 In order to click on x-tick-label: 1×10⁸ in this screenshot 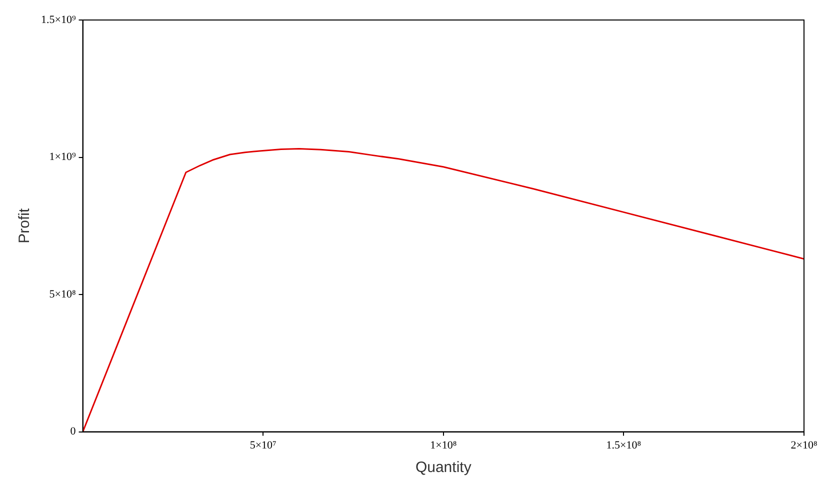, I will do `click(443, 445)`.